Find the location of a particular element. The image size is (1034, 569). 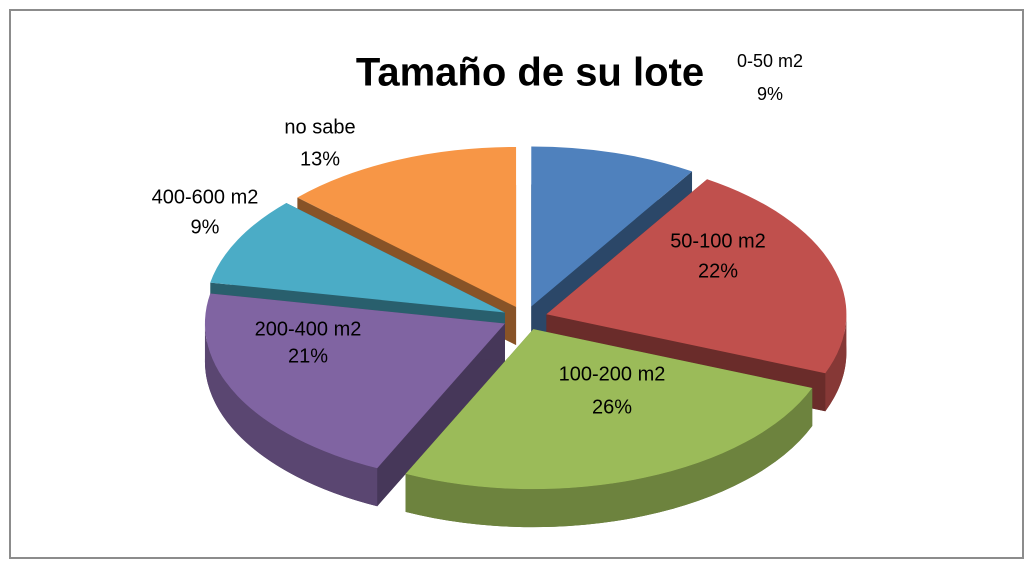

data-label-category: 200-400 m2 is located at coordinates (308, 329).